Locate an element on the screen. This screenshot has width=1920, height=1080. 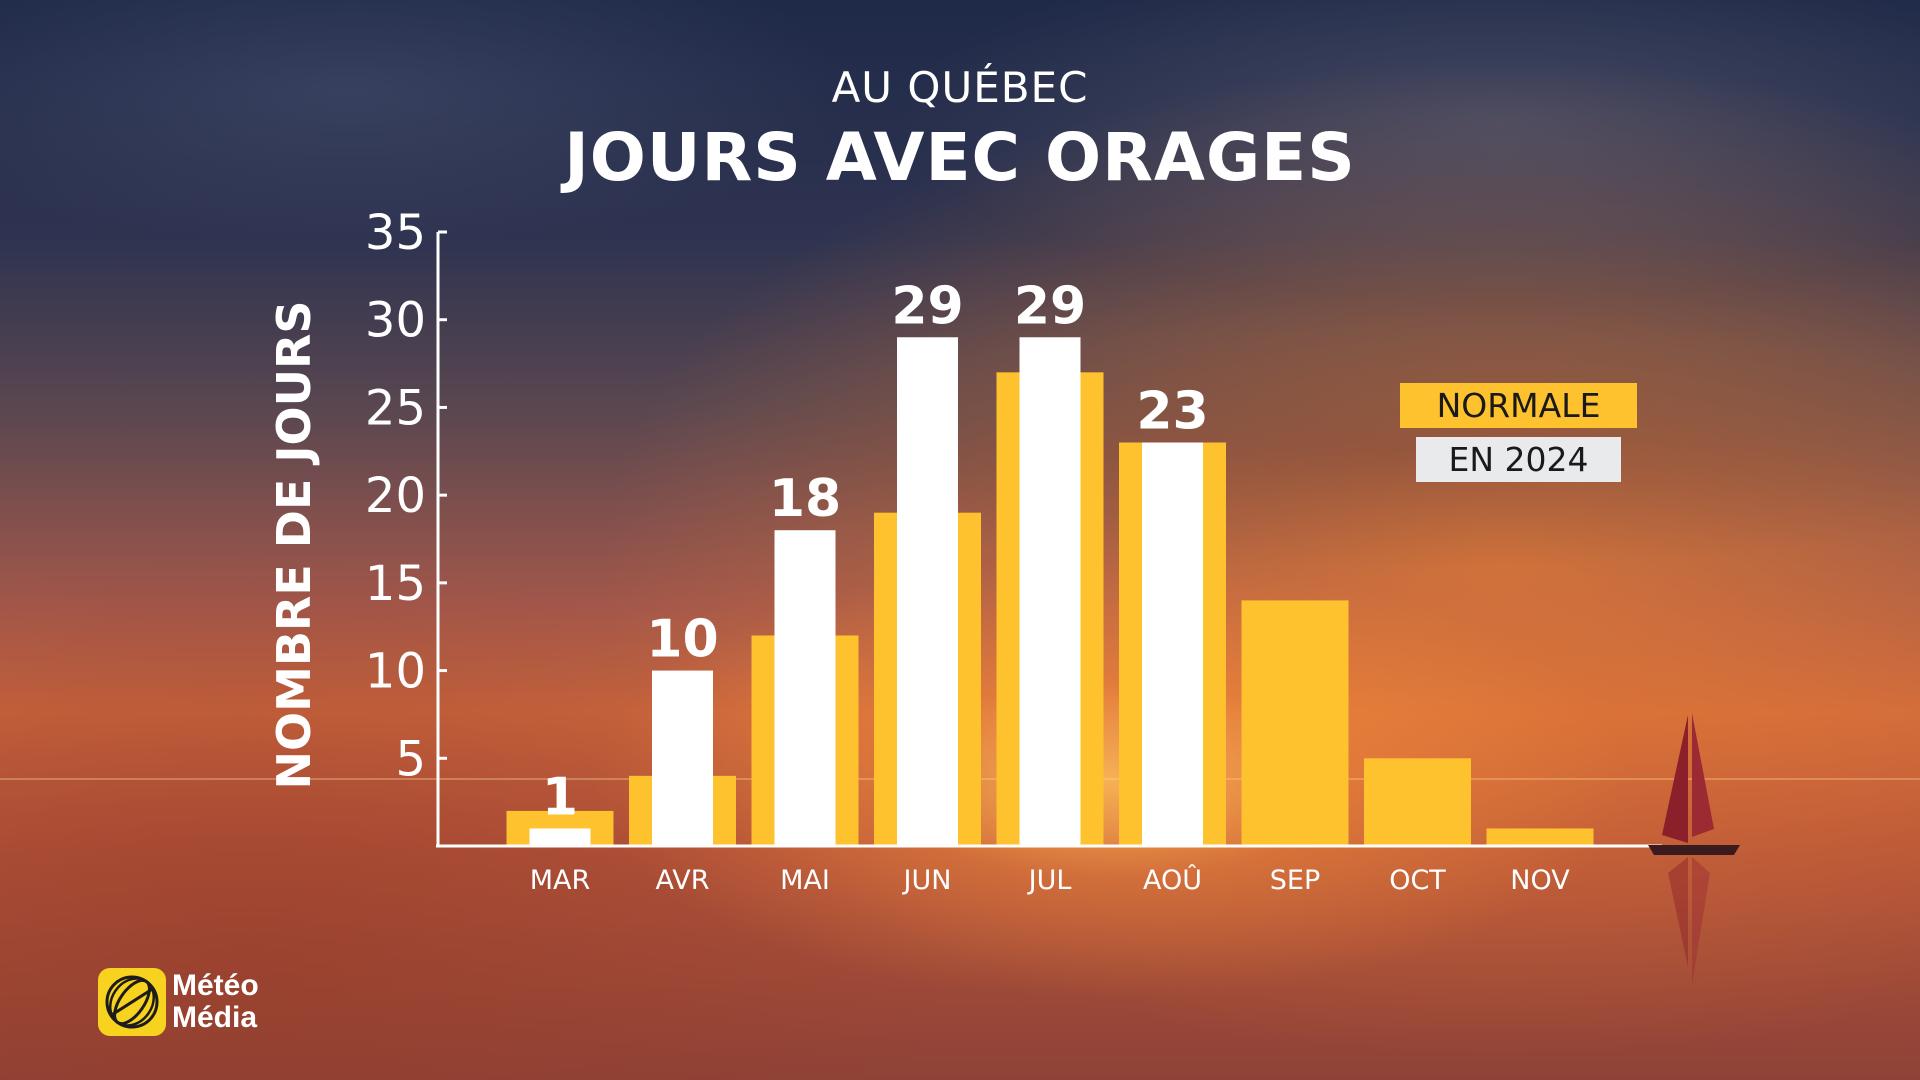
title-block: AU QUÉBEC JOURS AVEC ORAGES is located at coordinates (960, 128).